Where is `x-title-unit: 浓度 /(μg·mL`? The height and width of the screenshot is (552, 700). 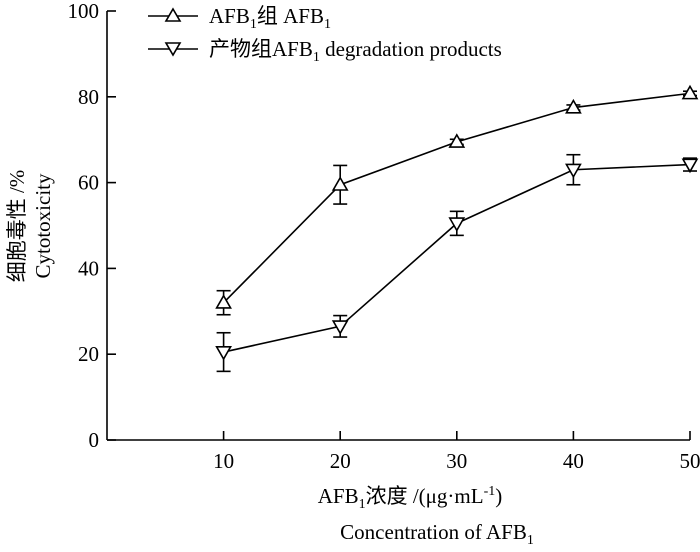
x-title-unit: 浓度 /(μg·mL is located at coordinates (425, 496).